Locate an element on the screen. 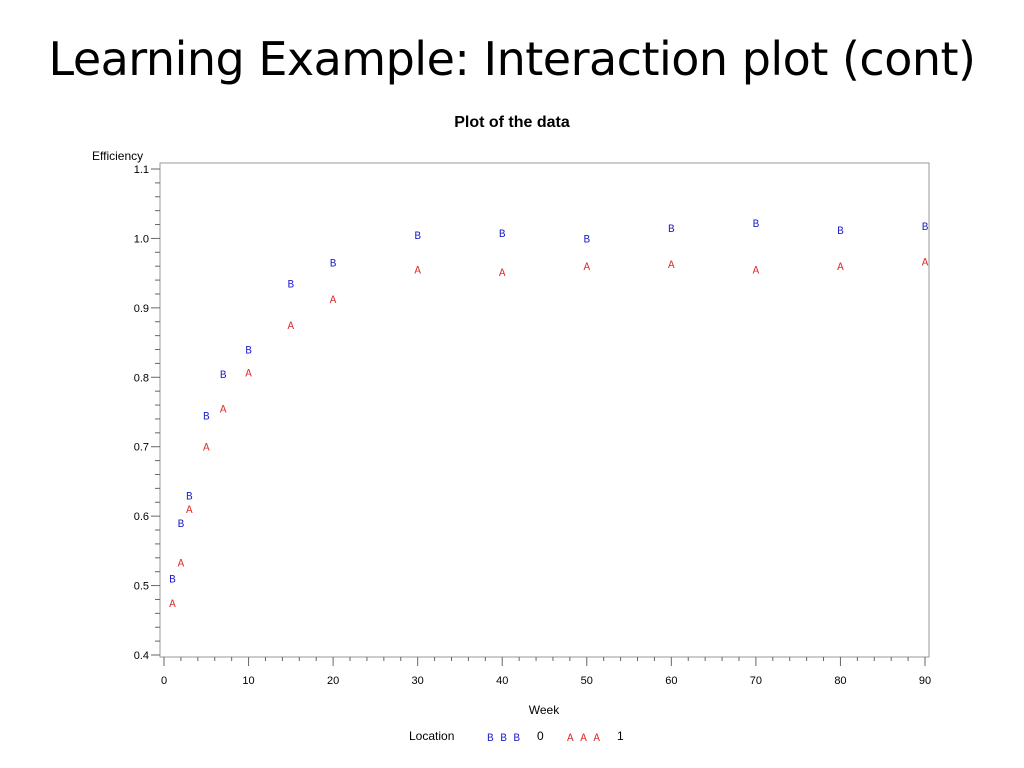 This screenshot has width=1024, height=768. legend-symbol: B B B is located at coordinates (503, 739).